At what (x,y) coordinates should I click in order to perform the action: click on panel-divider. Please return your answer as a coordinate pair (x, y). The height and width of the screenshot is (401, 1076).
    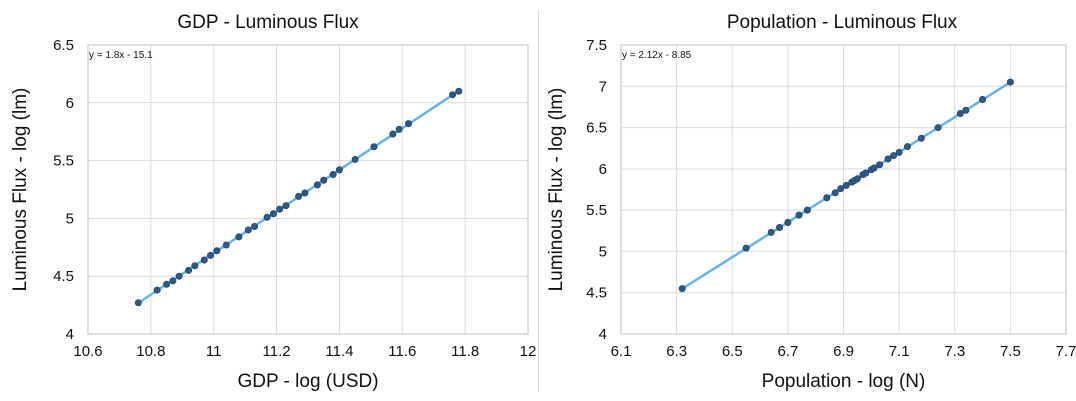
    Looking at the image, I should click on (538, 201).